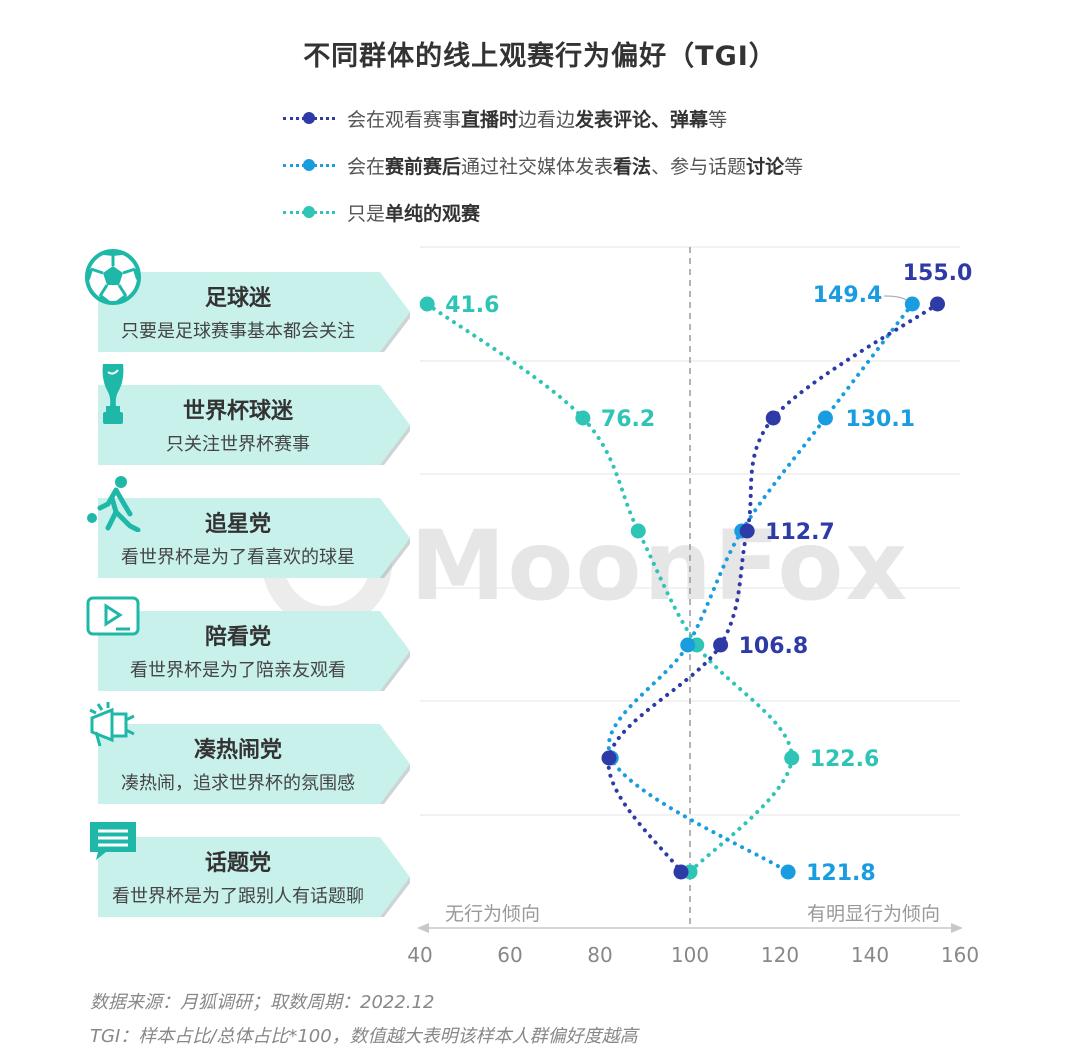 Image resolution: width=1080 pixels, height=1060 pixels. What do you see at coordinates (880, 419) in the screenshot?
I see `data-label-s1-1: 130.1` at bounding box center [880, 419].